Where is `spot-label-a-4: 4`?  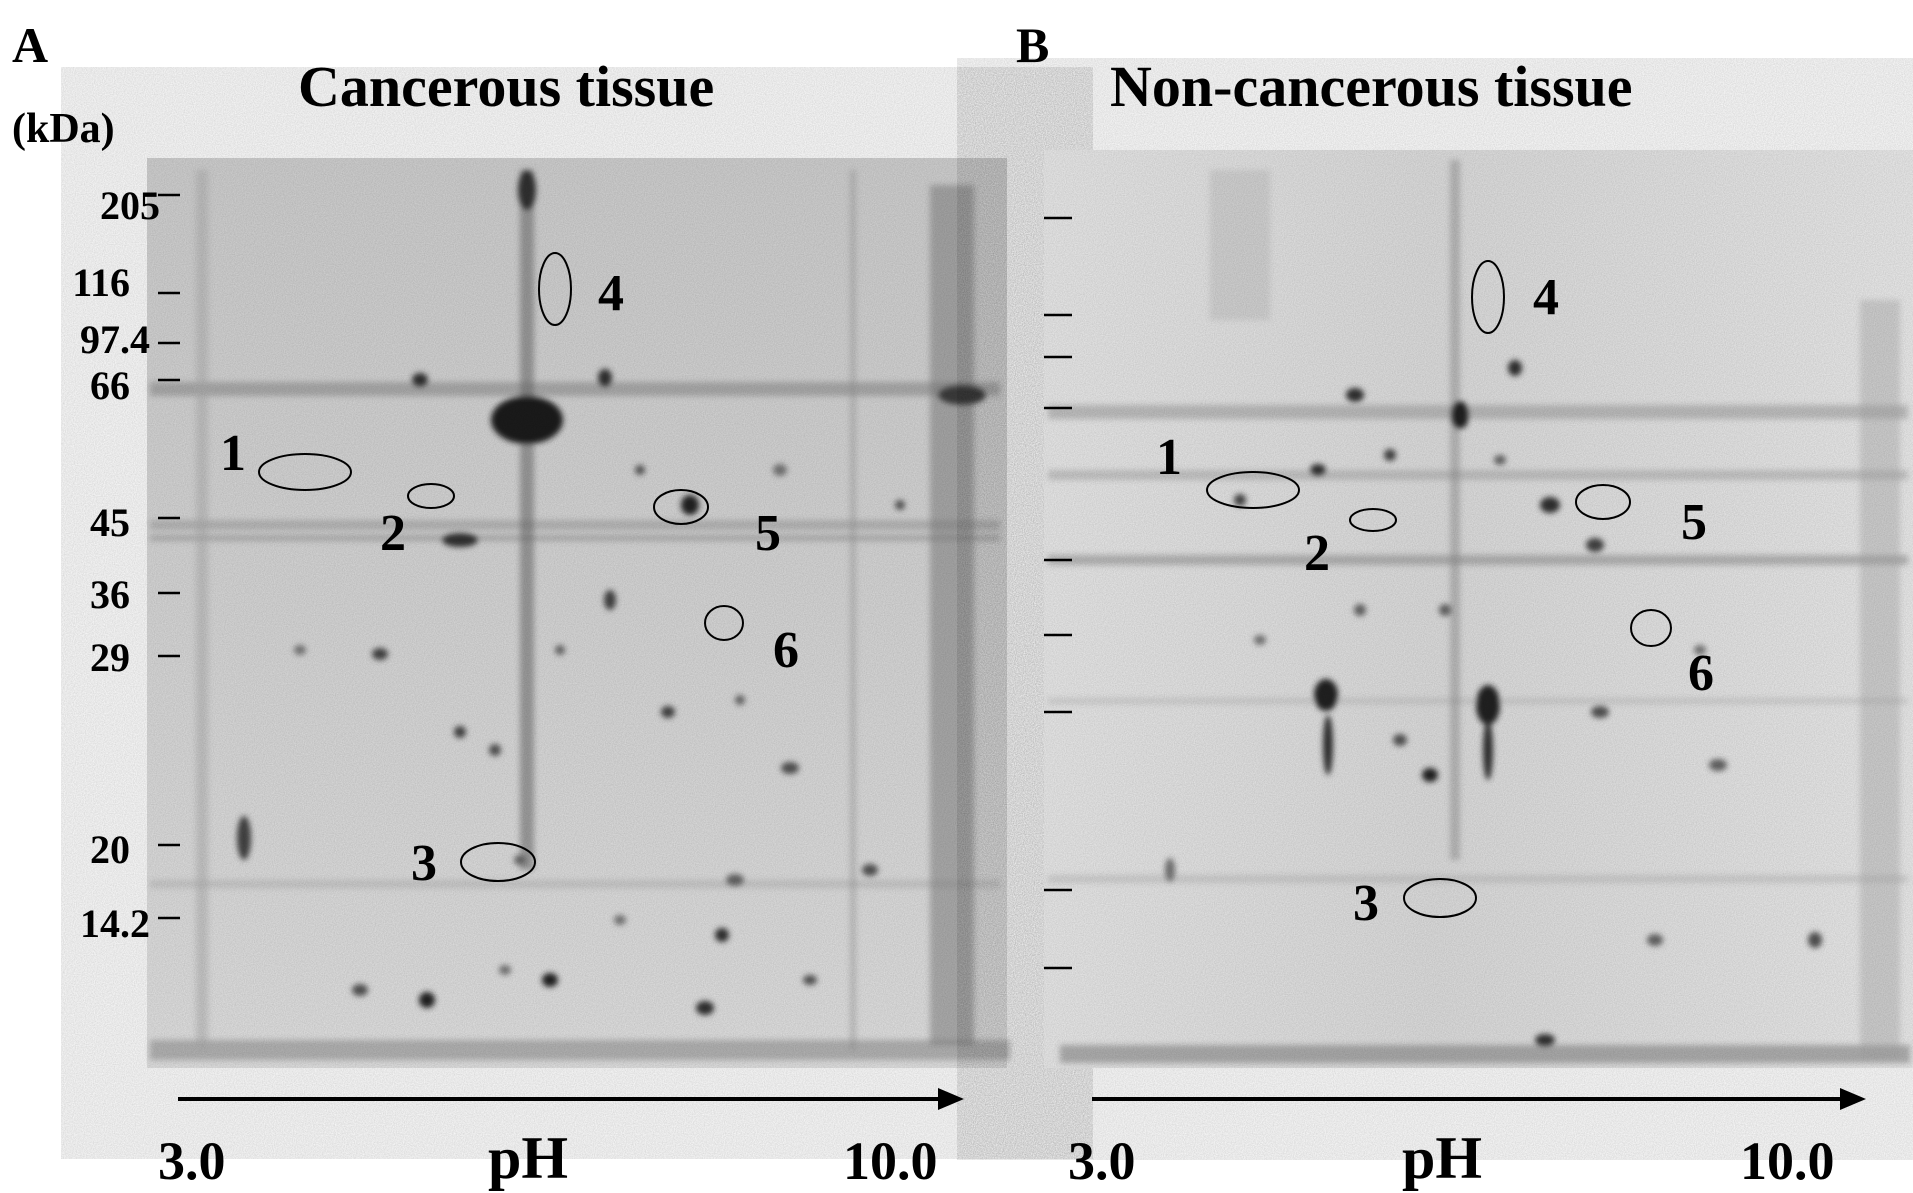
spot-label-a-4: 4 is located at coordinates (611, 293).